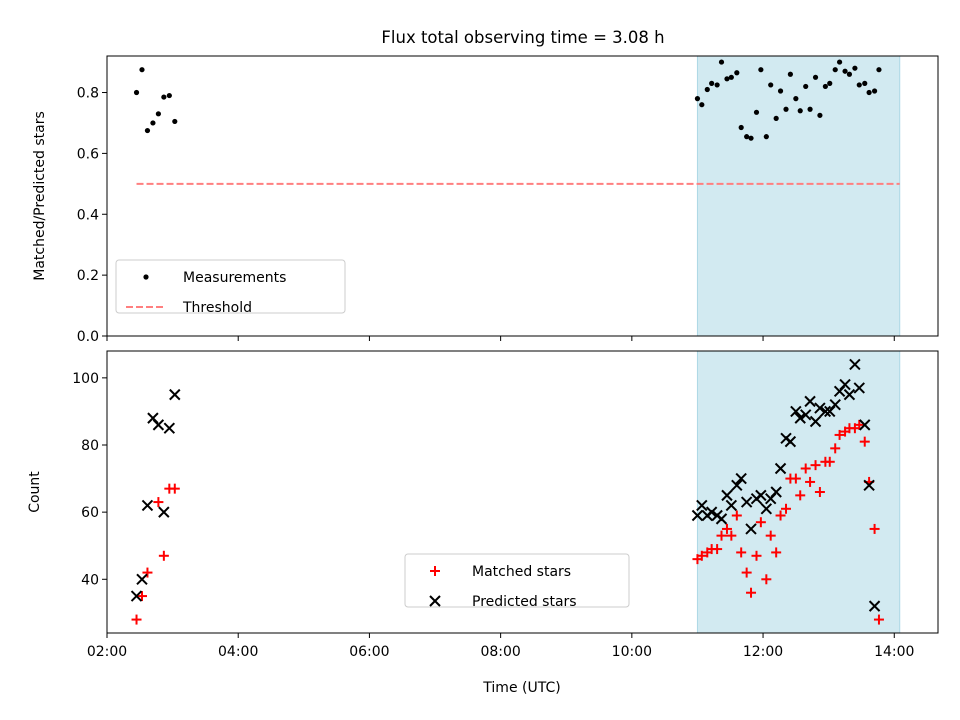 The image size is (960, 720). Describe the element at coordinates (894, 652) in the screenshot. I see `x-tick-label: 14:00` at that location.